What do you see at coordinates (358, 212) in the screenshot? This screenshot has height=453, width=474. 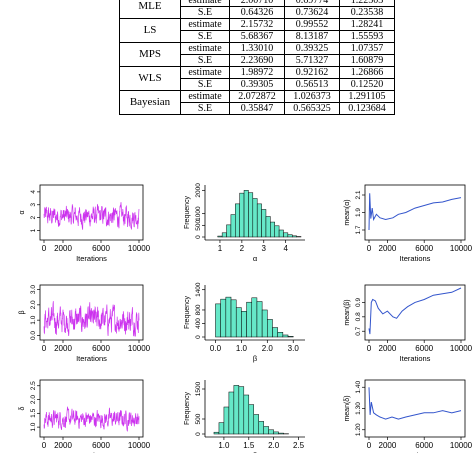 I see `y-tick-label: 1.9` at bounding box center [358, 212].